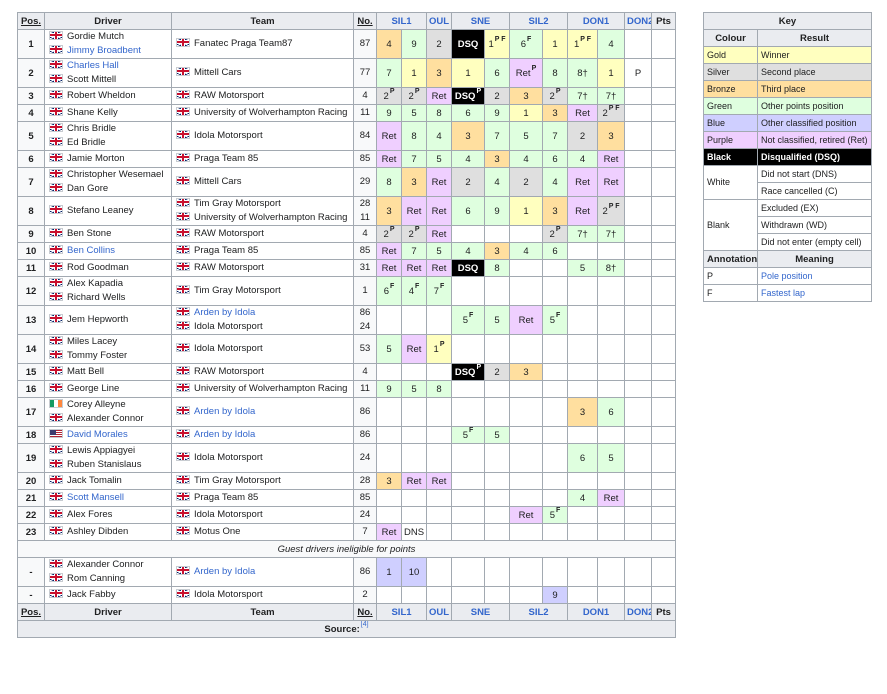 Image resolution: width=887 pixels, height=694 pixels. I want to click on driver-name: Jimmy Broadbent, so click(104, 50).